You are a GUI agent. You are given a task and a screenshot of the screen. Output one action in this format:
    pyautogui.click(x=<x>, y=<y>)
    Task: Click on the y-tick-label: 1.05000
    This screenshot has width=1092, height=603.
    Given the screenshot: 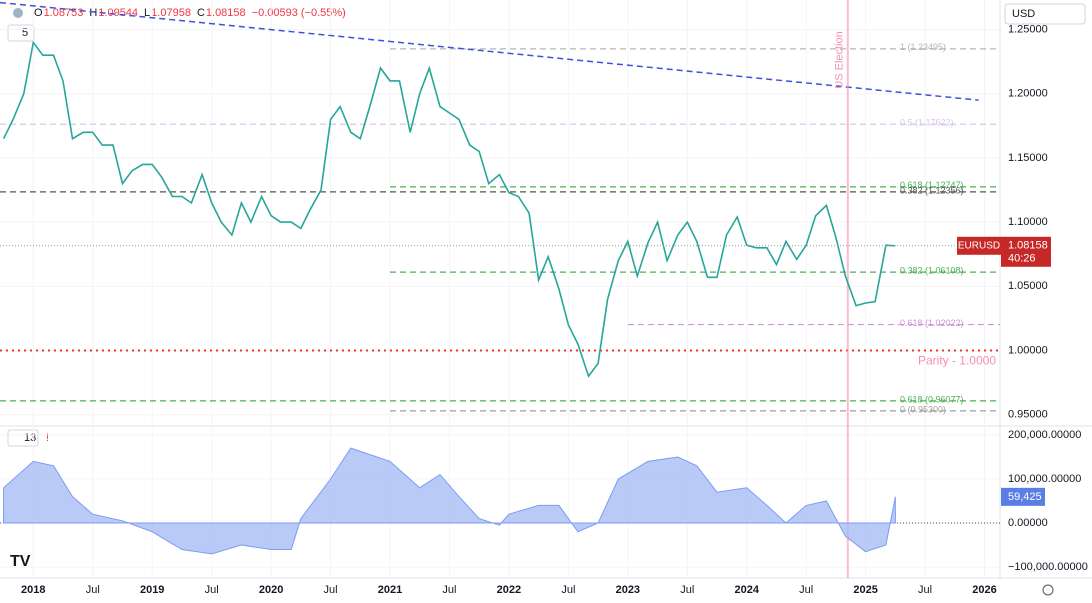 What is the action you would take?
    pyautogui.click(x=1028, y=286)
    